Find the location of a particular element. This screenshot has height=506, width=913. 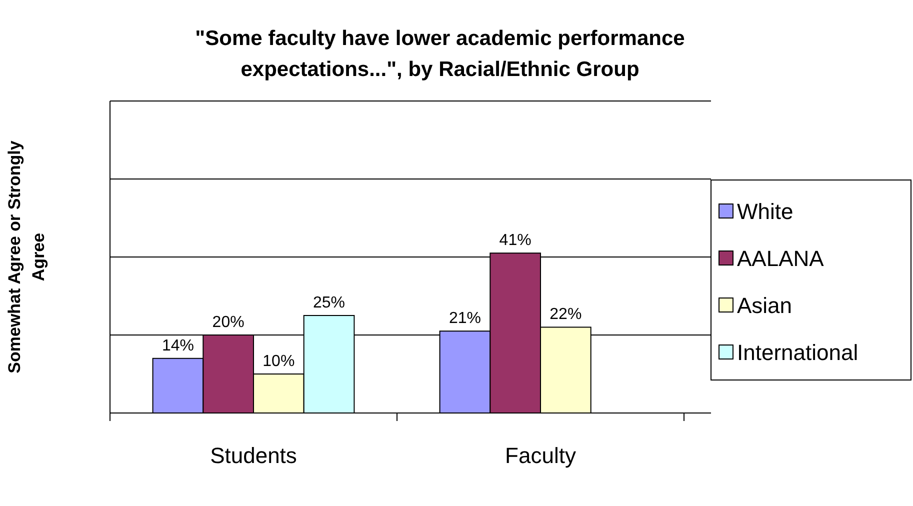

legend-label: Asian is located at coordinates (764, 305).